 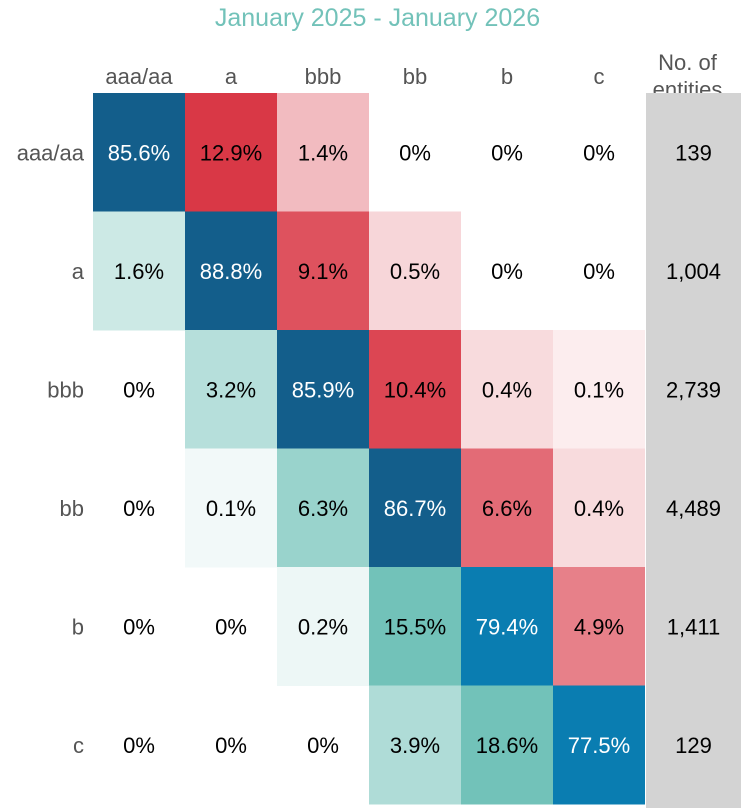 I want to click on cell-value-label: 85.9%, so click(x=323, y=389).